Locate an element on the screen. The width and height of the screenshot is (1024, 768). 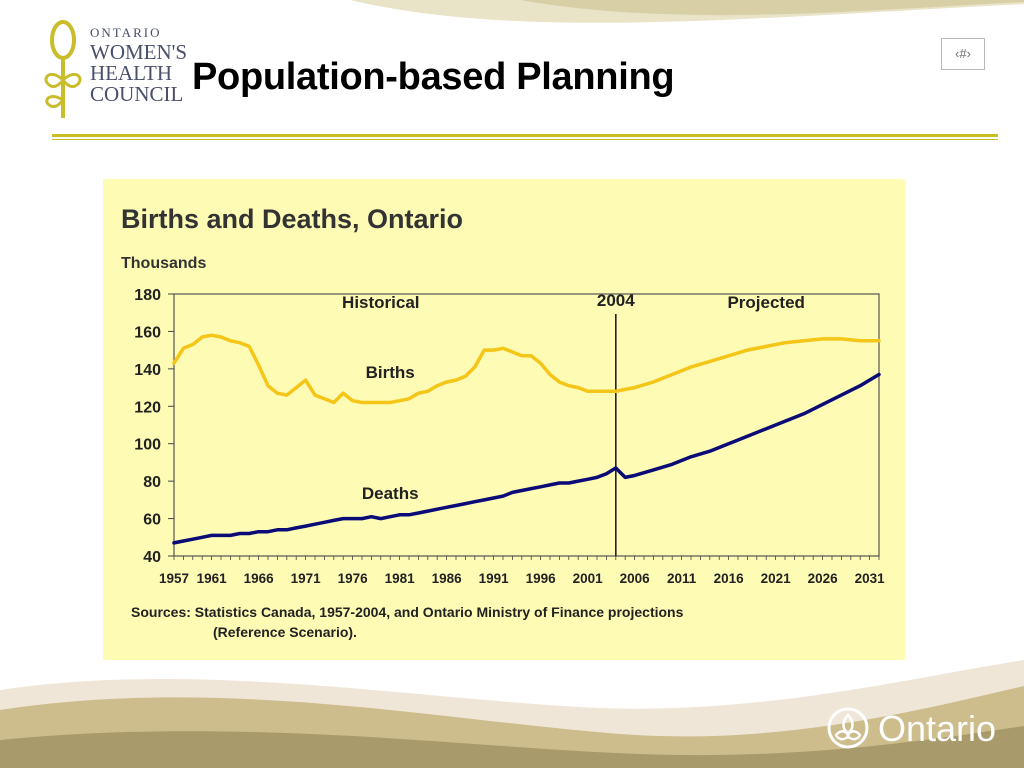
logo-line-health: HEALTH is located at coordinates (131, 73).